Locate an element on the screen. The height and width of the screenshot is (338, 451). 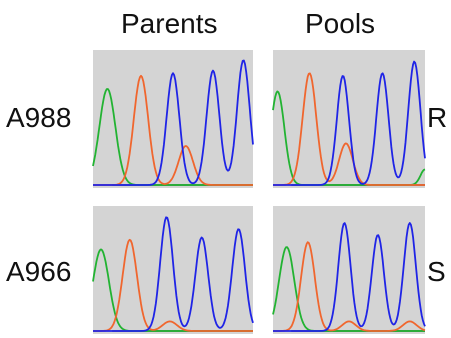
column-header-pools: Pools is located at coordinates (340, 23).